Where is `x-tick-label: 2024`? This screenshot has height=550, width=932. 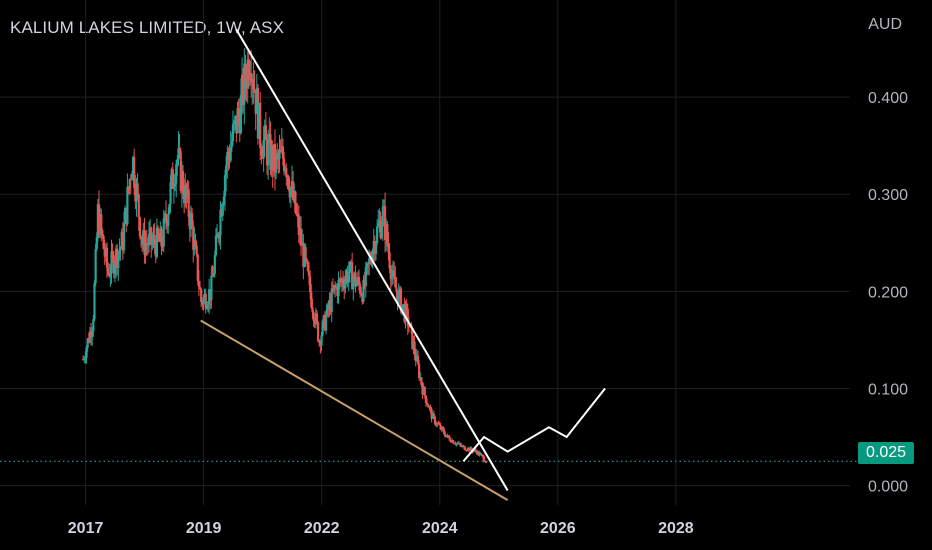 x-tick-label: 2024 is located at coordinates (440, 528).